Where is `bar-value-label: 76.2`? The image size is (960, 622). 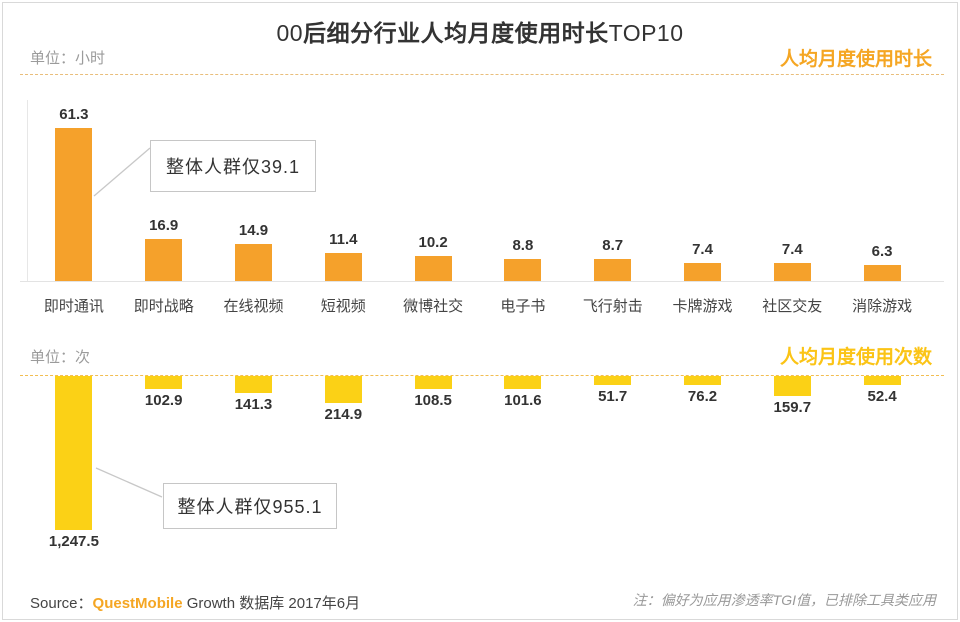
bar-value-label: 76.2 is located at coordinates (702, 397).